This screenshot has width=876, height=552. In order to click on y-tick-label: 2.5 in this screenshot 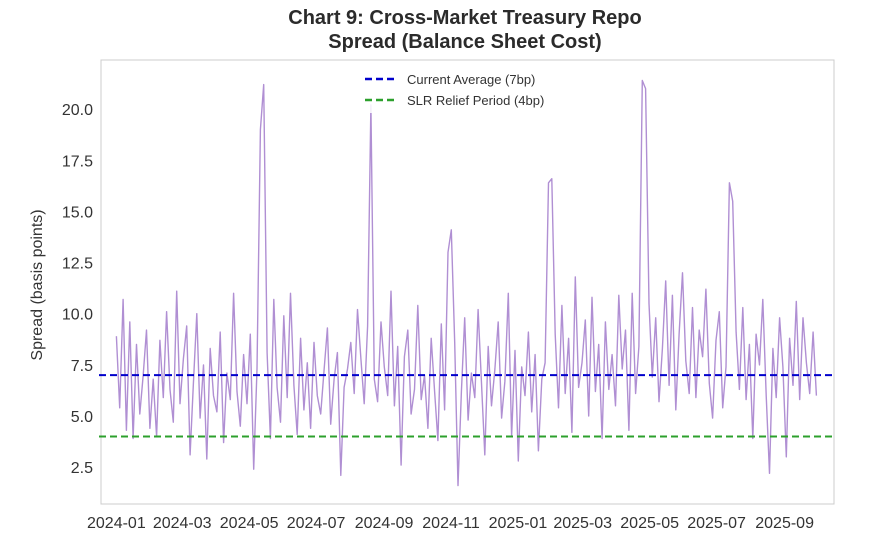, I will do `click(82, 468)`.